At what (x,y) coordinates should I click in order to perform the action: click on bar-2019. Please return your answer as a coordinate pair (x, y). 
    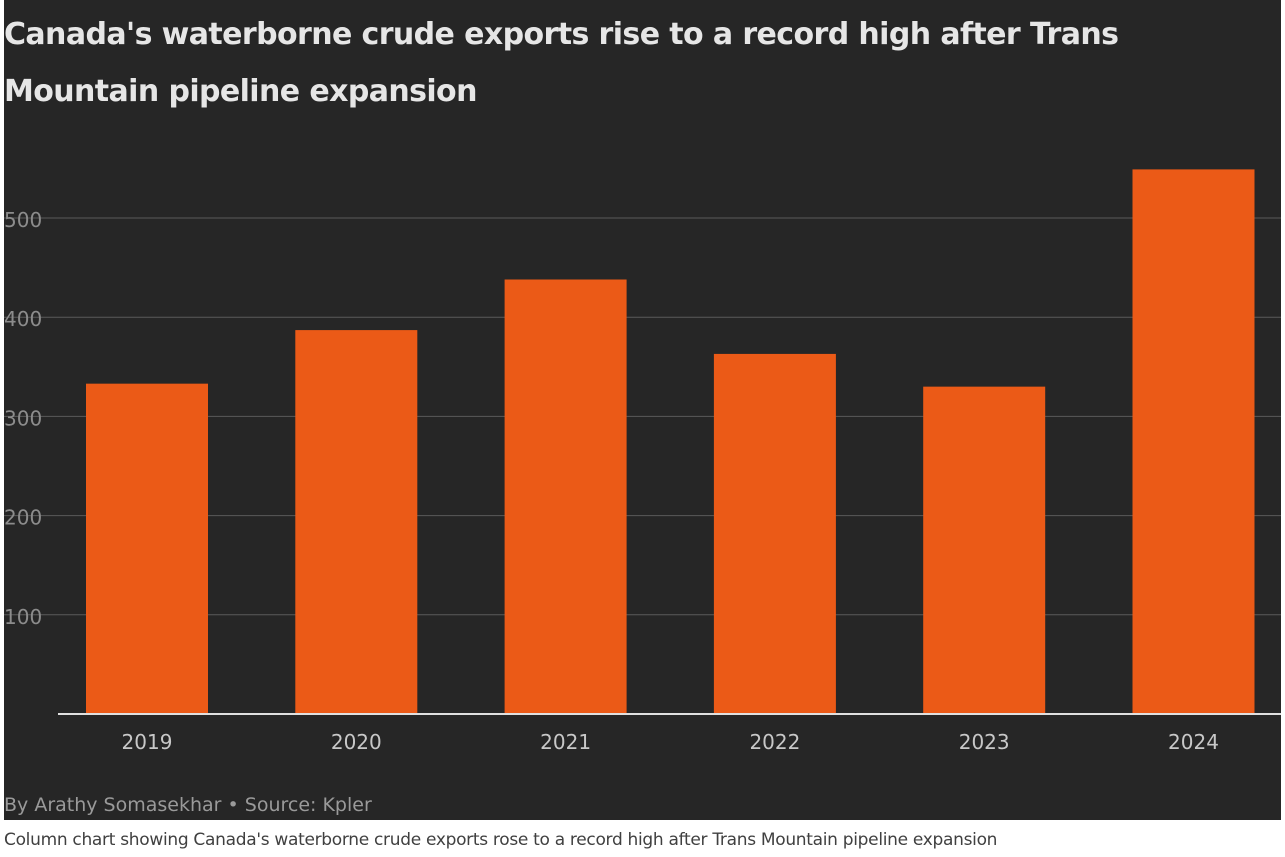
    Looking at the image, I should click on (147, 548).